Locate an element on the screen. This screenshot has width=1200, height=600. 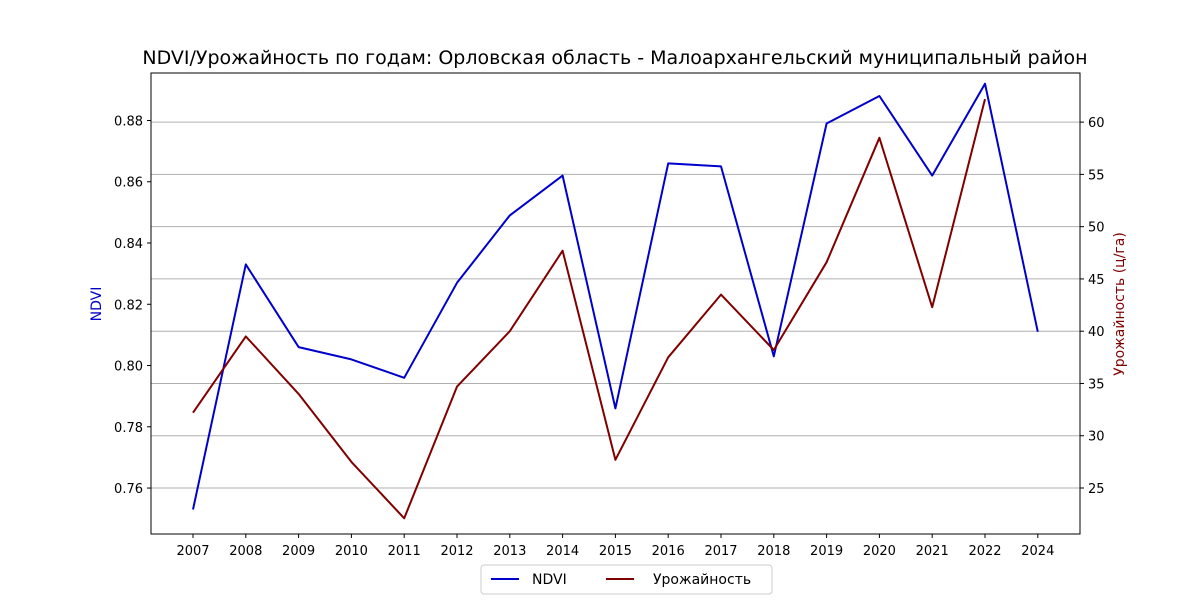
y-left-tick-label: 0.80 is located at coordinates (128, 367).